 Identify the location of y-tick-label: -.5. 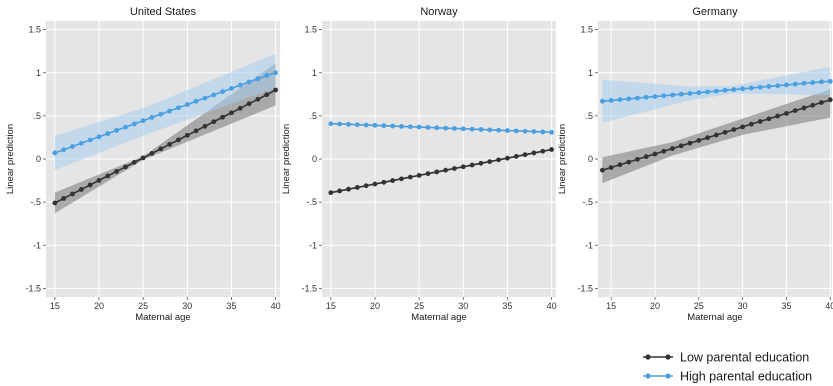
(311, 202).